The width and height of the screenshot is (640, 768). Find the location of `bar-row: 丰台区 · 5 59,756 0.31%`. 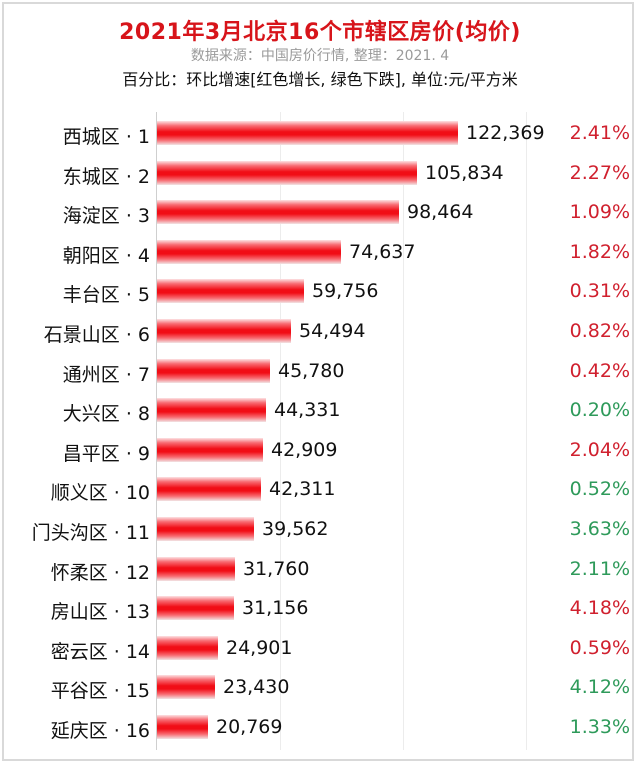

bar-row: 丰台区 · 5 59,756 0.31% is located at coordinates (320, 291).